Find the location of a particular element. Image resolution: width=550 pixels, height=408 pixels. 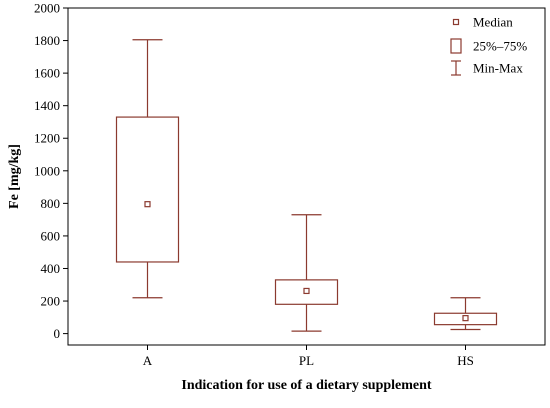

x-tick-label: A is located at coordinates (148, 360).